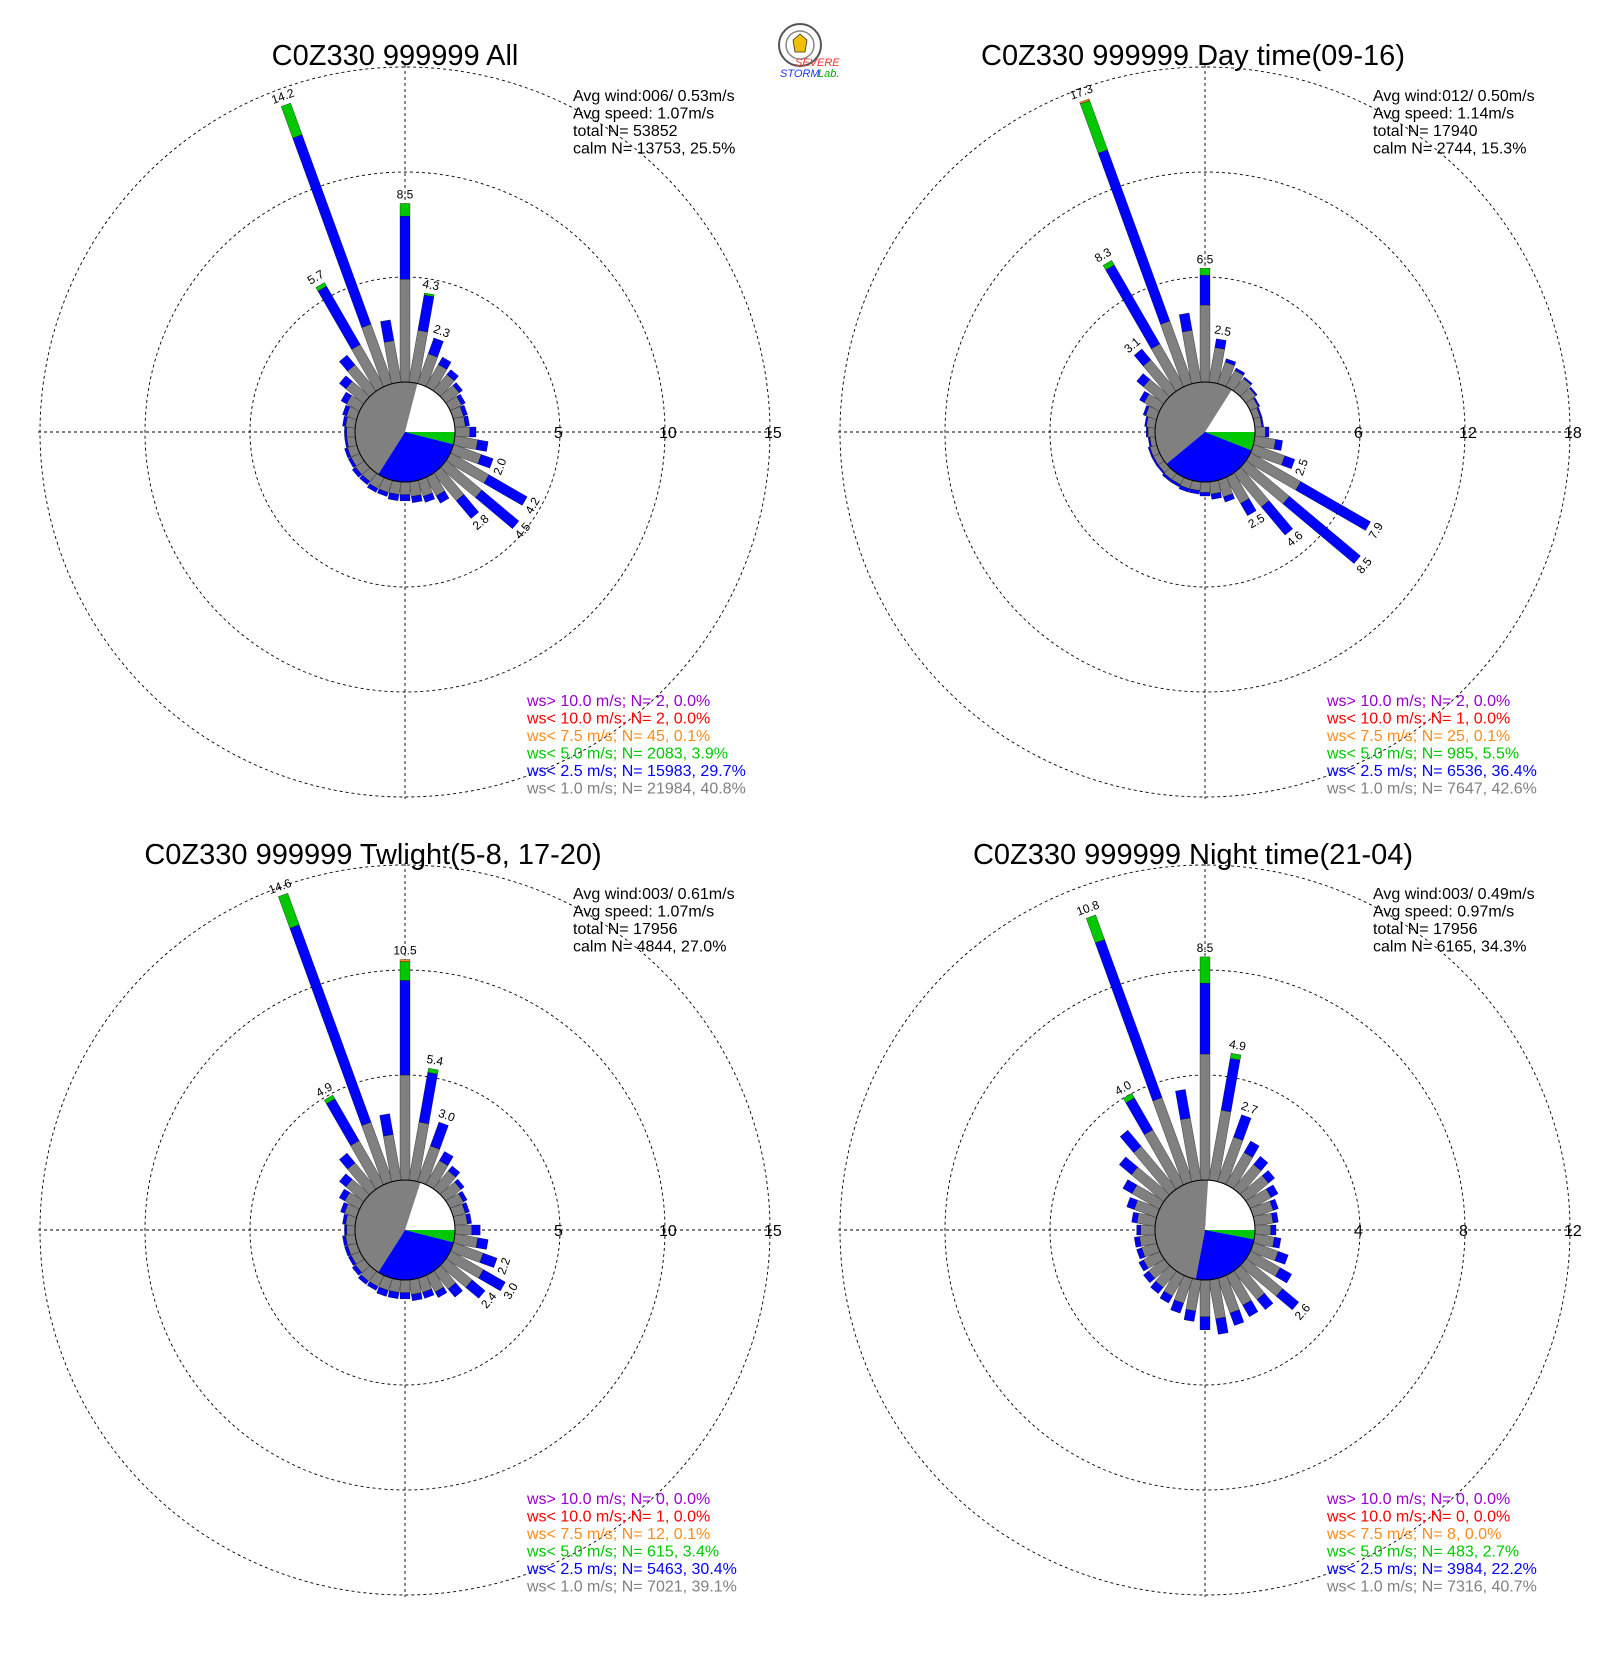 The image size is (1620, 1665). What do you see at coordinates (618, 701) in the screenshot?
I see `legend-entry-gt10: ws> 10.0 m/s; N= 2, 0.0%` at bounding box center [618, 701].